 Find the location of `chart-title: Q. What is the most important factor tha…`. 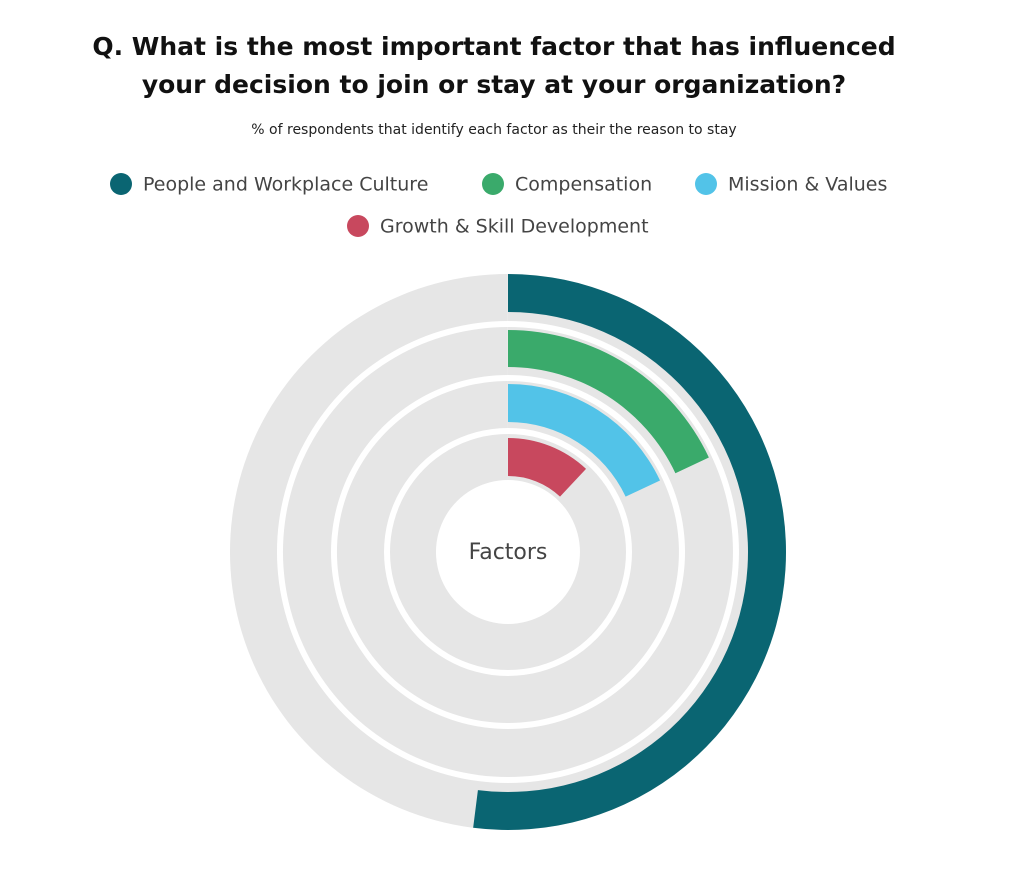

chart-title: Q. What is the most important factor tha… is located at coordinates (493, 46).